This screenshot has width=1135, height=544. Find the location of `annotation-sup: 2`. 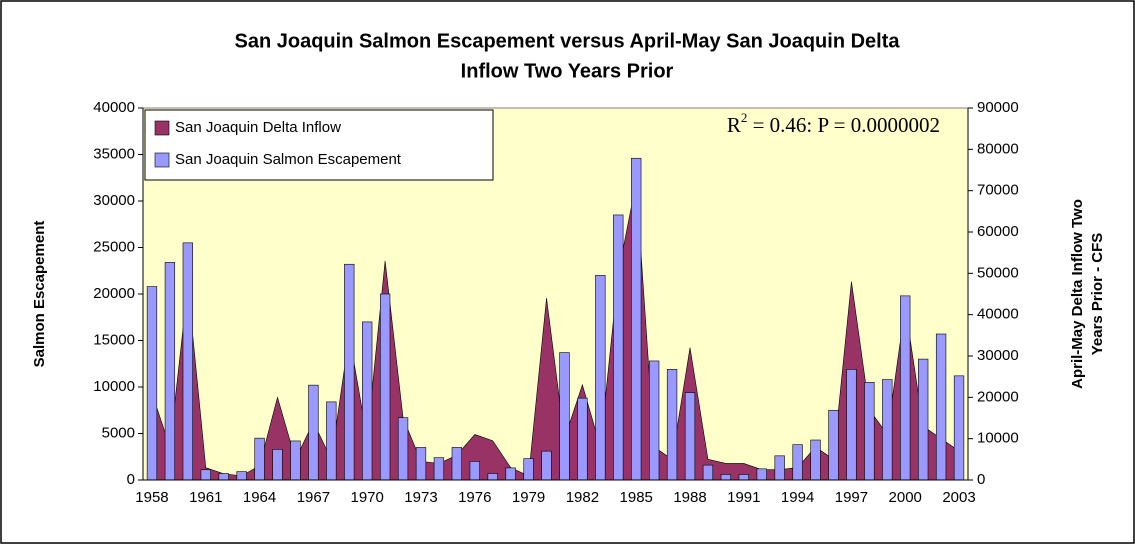

annotation-sup: 2 is located at coordinates (744, 117).